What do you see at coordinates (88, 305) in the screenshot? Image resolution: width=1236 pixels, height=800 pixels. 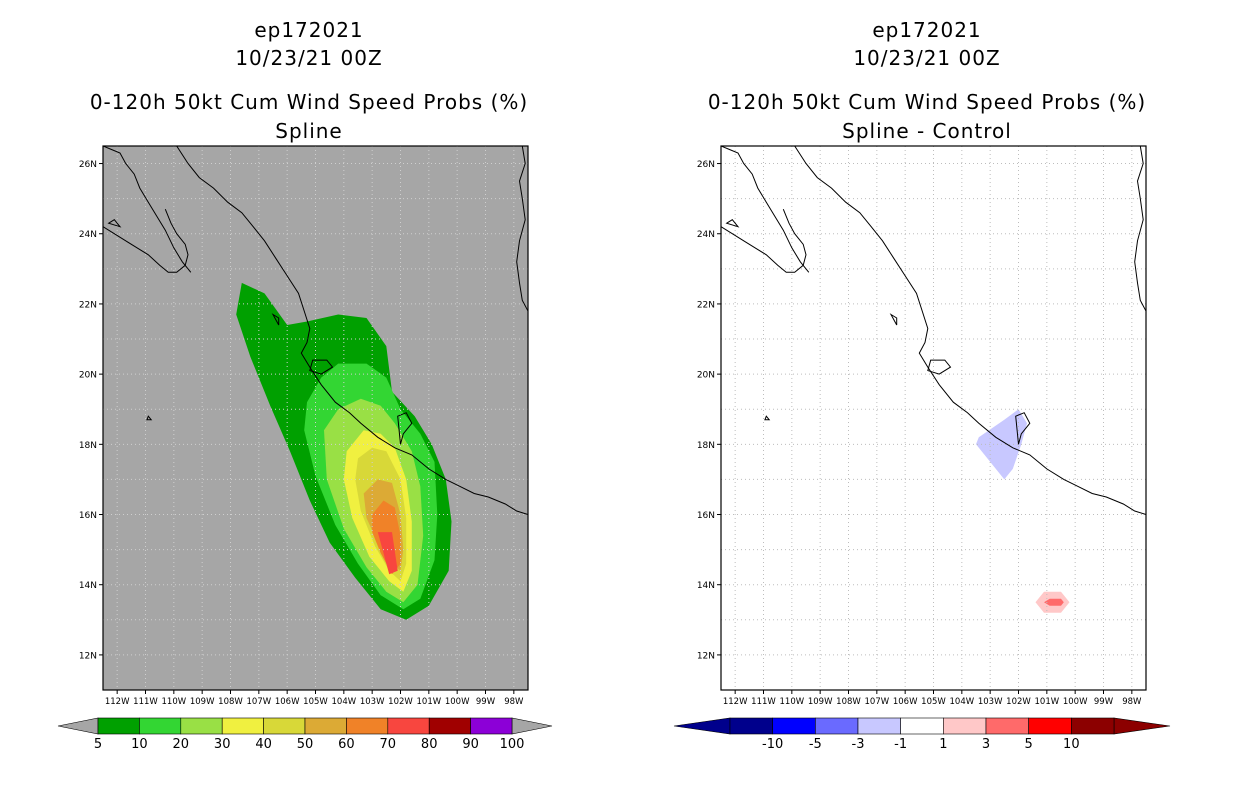 I see `left-ytick-label: 22N` at bounding box center [88, 305].